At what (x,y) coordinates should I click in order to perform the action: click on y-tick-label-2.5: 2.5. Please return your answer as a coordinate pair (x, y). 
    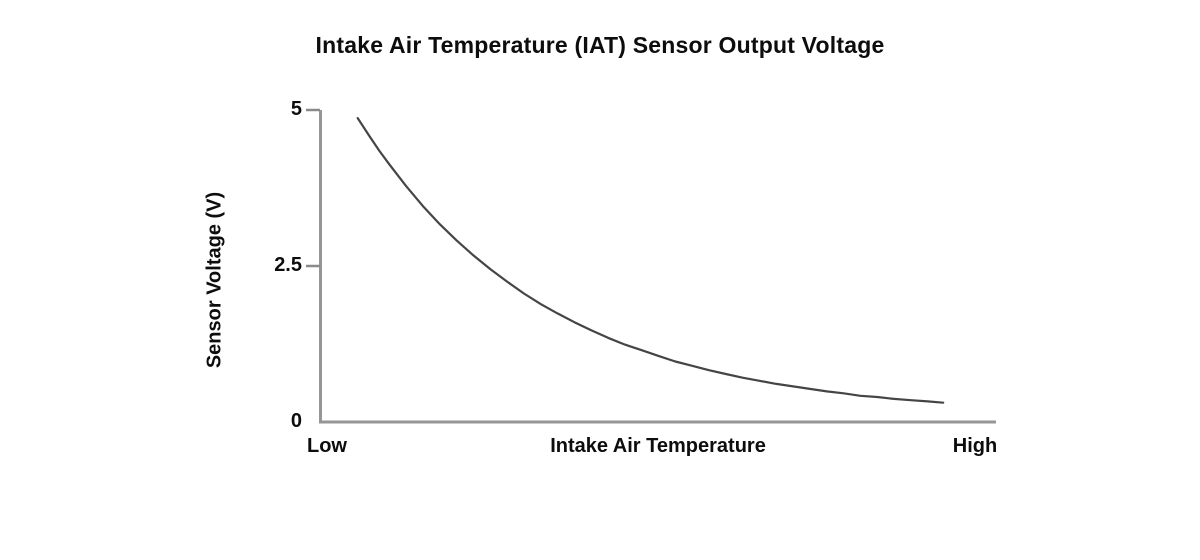
    Looking at the image, I should click on (288, 265).